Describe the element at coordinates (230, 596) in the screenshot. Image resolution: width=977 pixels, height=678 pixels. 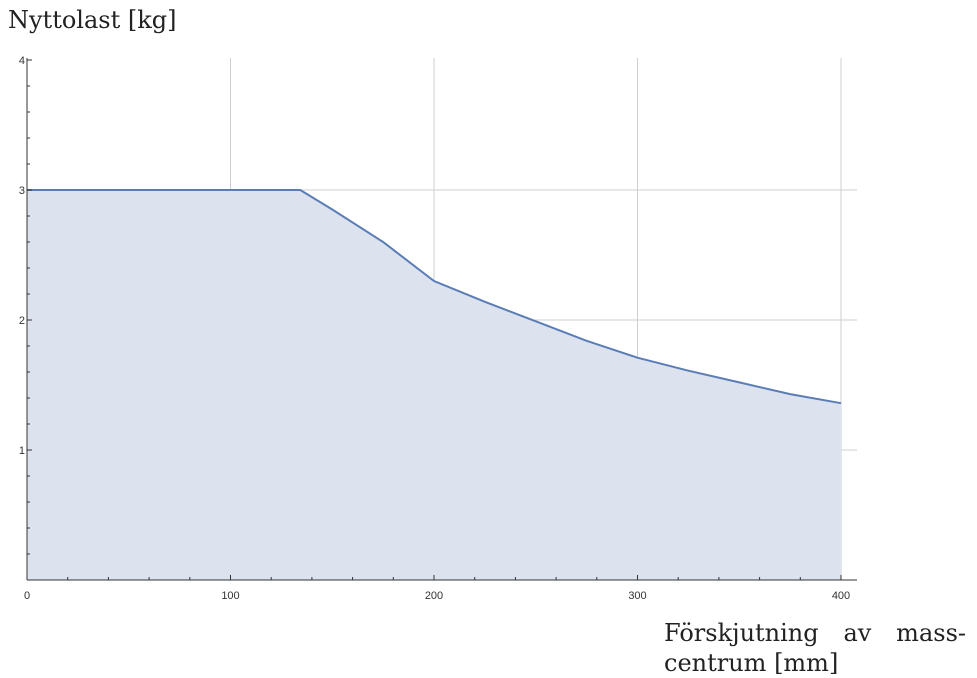
I see `x-tick-label: 100` at that location.